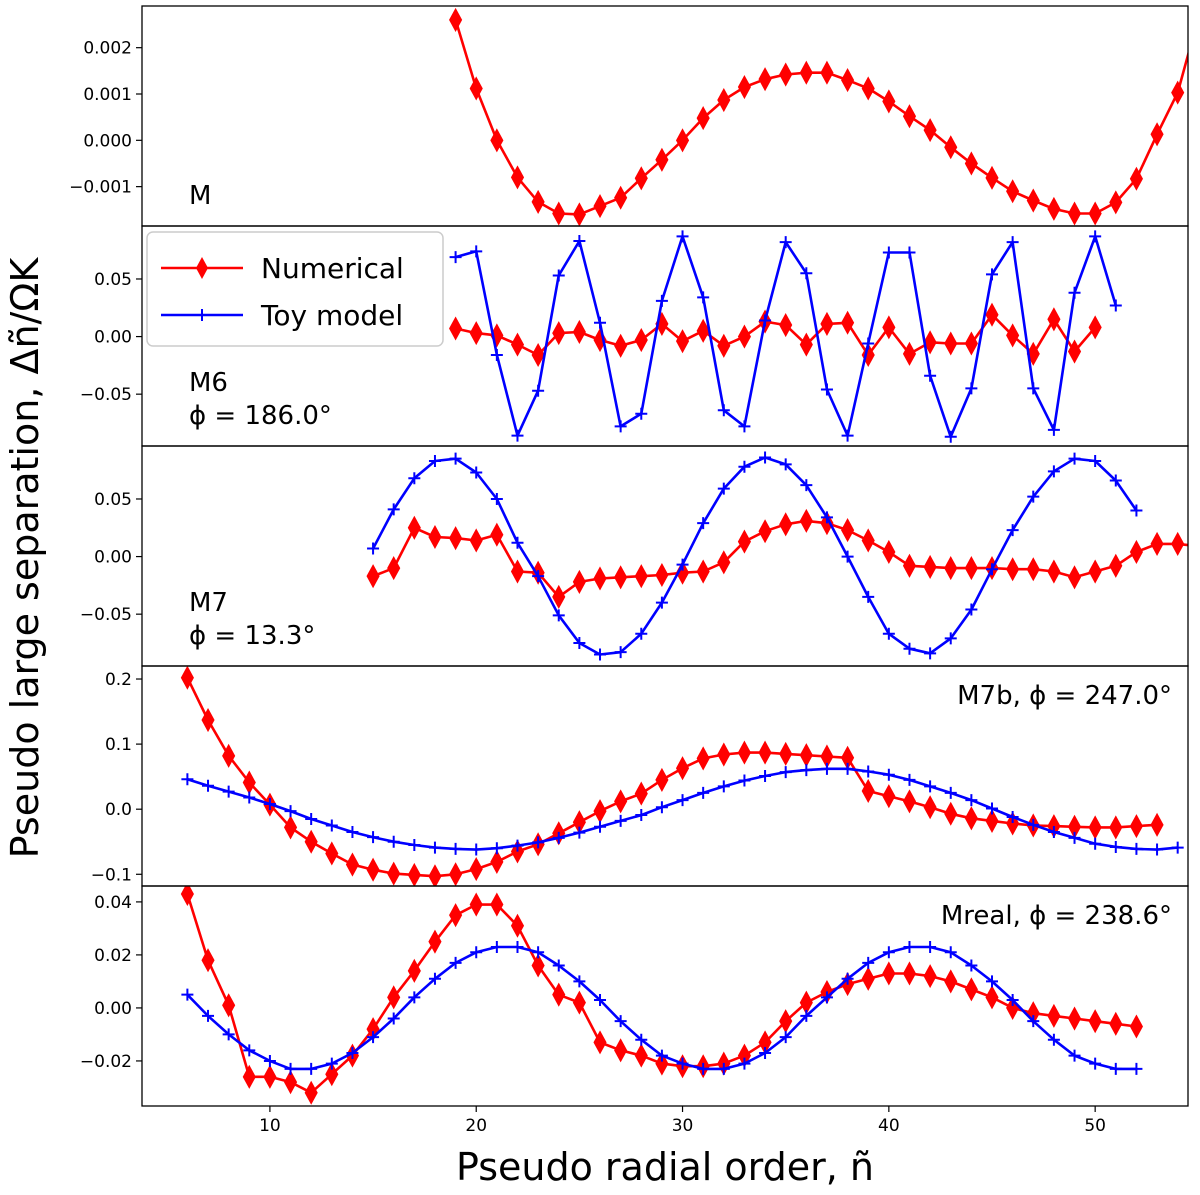 Image resolution: width=1200 pixels, height=1195 pixels. I want to click on y-tick-label: 0.00, so click(113, 558).